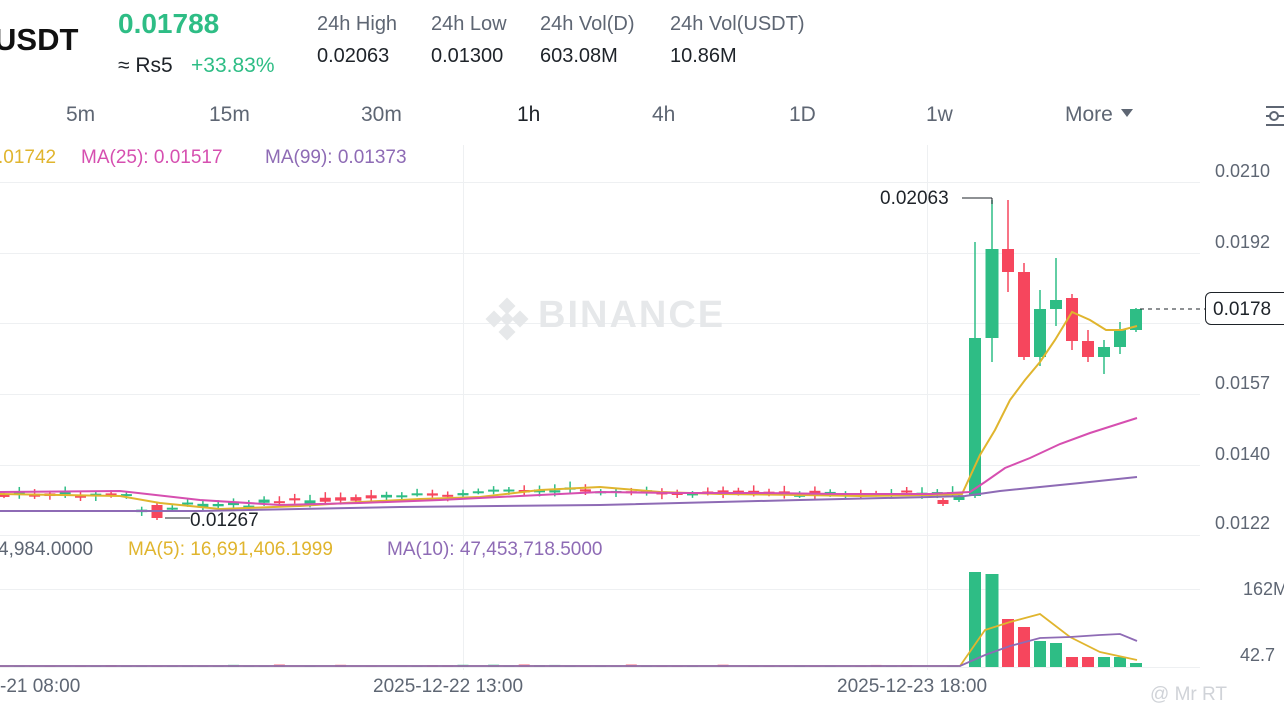 This screenshot has height=720, width=1284. Describe the element at coordinates (353, 56) in the screenshot. I see `stat-24h-high-value: 0.02063` at that location.